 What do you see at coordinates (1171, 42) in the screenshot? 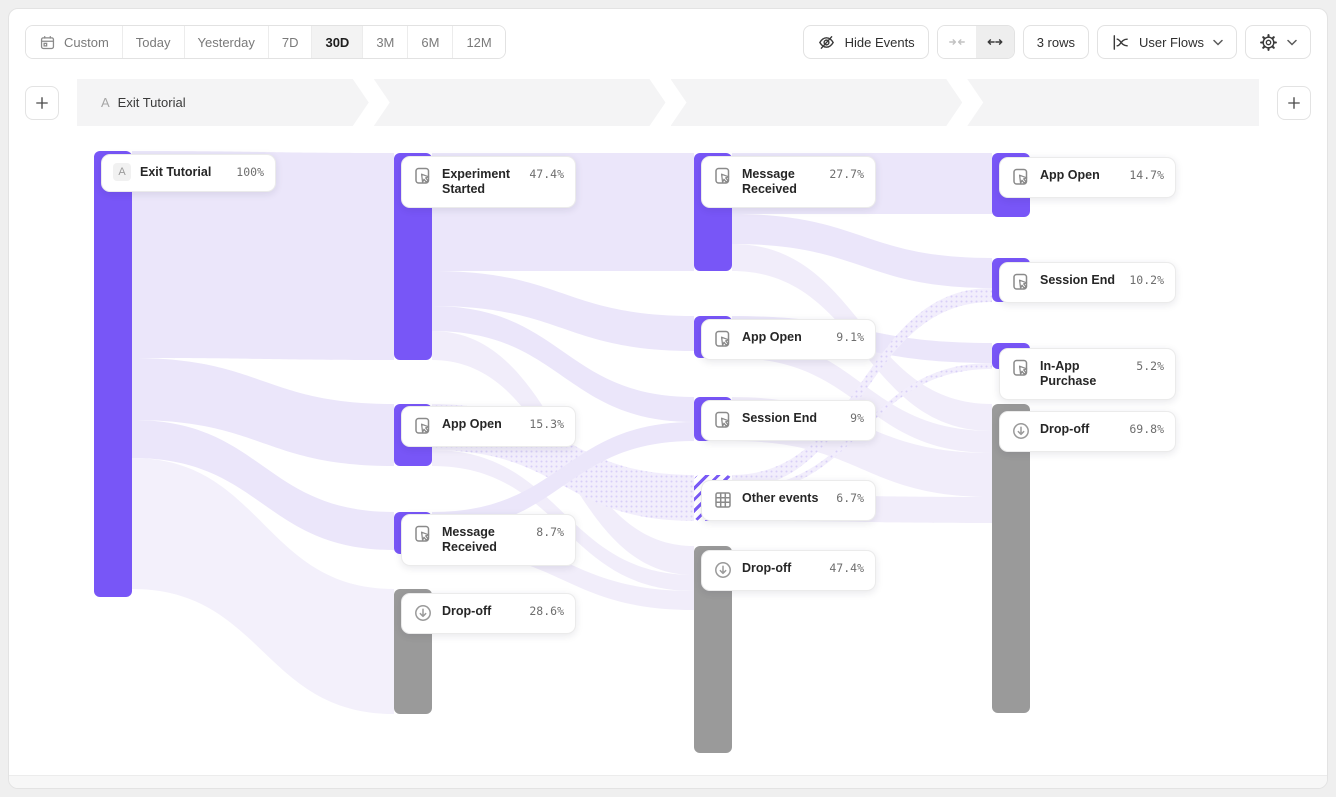
I see `view-type-label: User Flows` at bounding box center [1171, 42].